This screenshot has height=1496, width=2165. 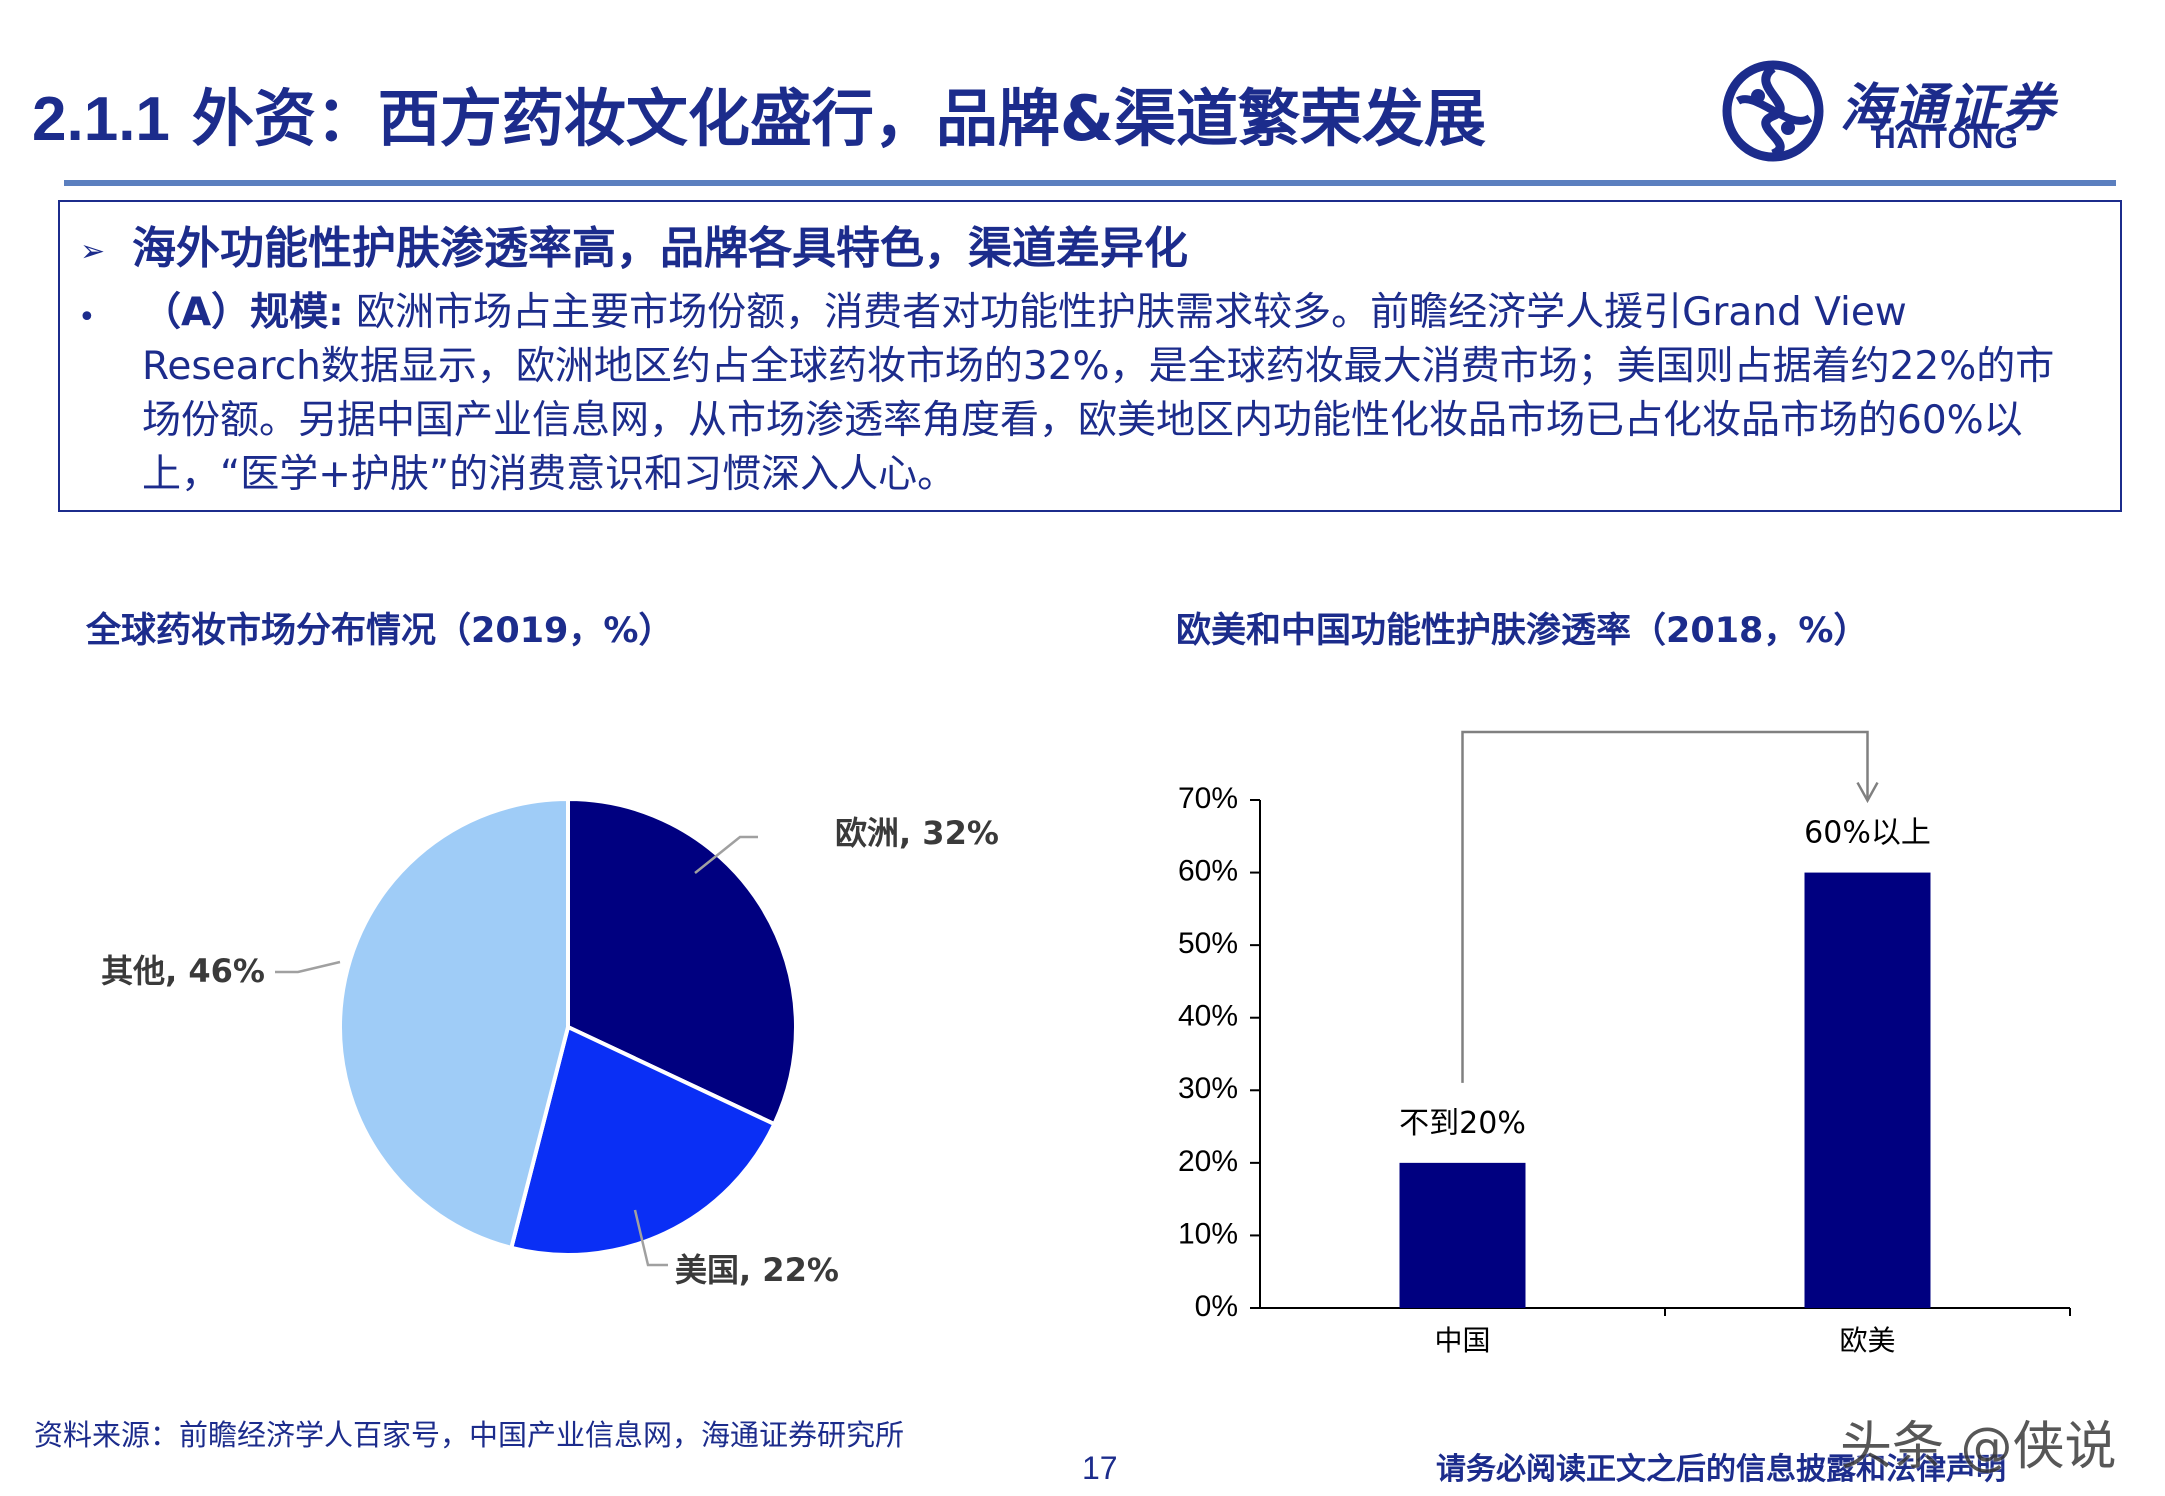 What do you see at coordinates (1867, 792) in the screenshot?
I see `comparison-arrowhead` at bounding box center [1867, 792].